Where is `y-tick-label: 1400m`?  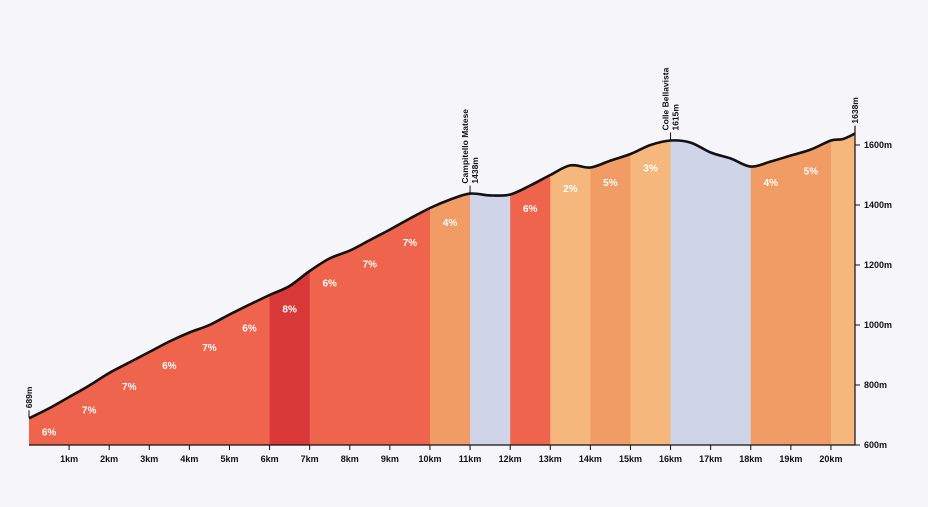 y-tick-label: 1400m is located at coordinates (878, 205).